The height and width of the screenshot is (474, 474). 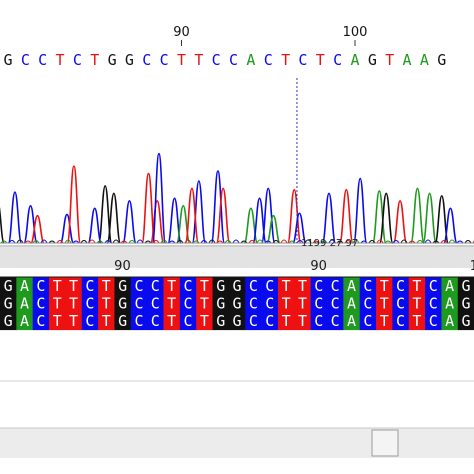 I want to click on chromatogram-scrollbar-track, so click(x=237, y=257).